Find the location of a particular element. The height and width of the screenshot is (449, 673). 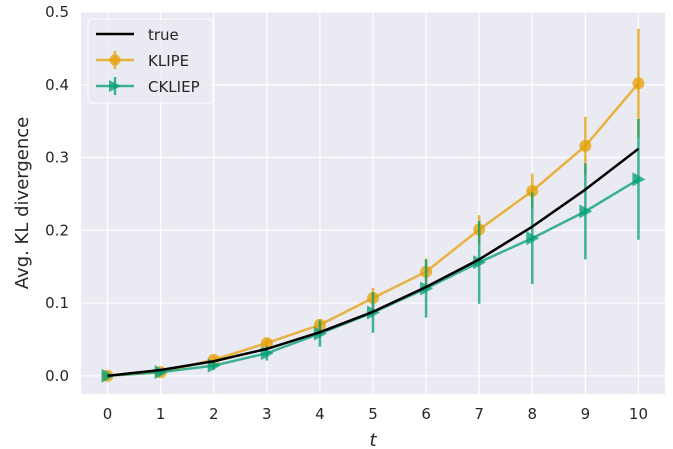

x-tick-label: 9 is located at coordinates (586, 414).